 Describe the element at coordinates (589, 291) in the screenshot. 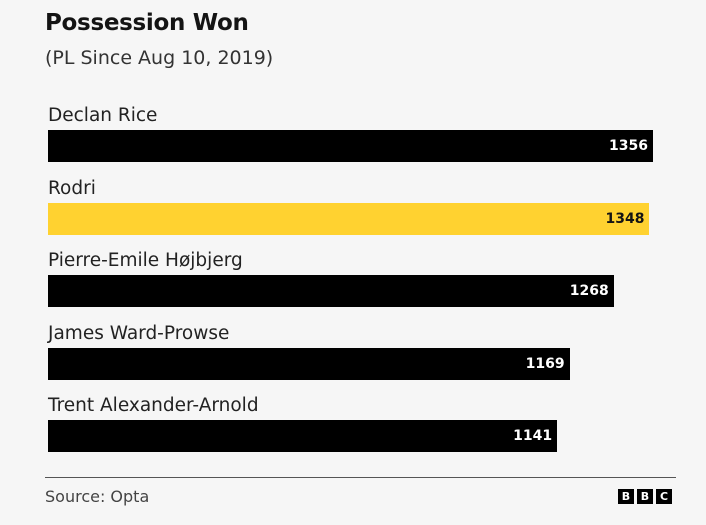

I see `data-label: 1268` at that location.